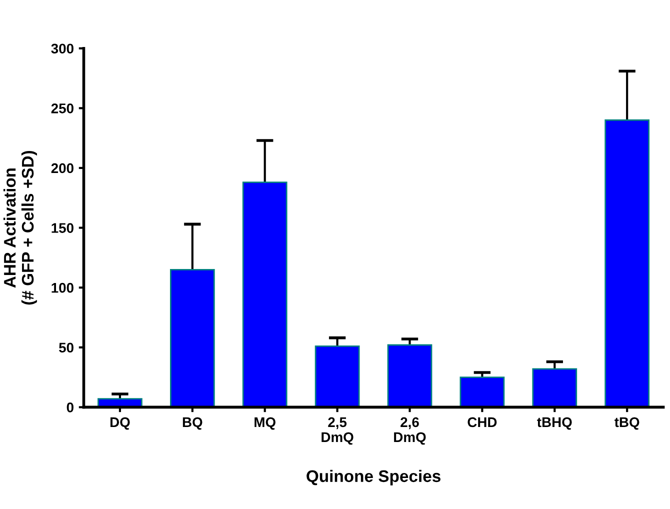 The width and height of the screenshot is (670, 509). Describe the element at coordinates (120, 423) in the screenshot. I see `x-tick-label: DQ` at that location.